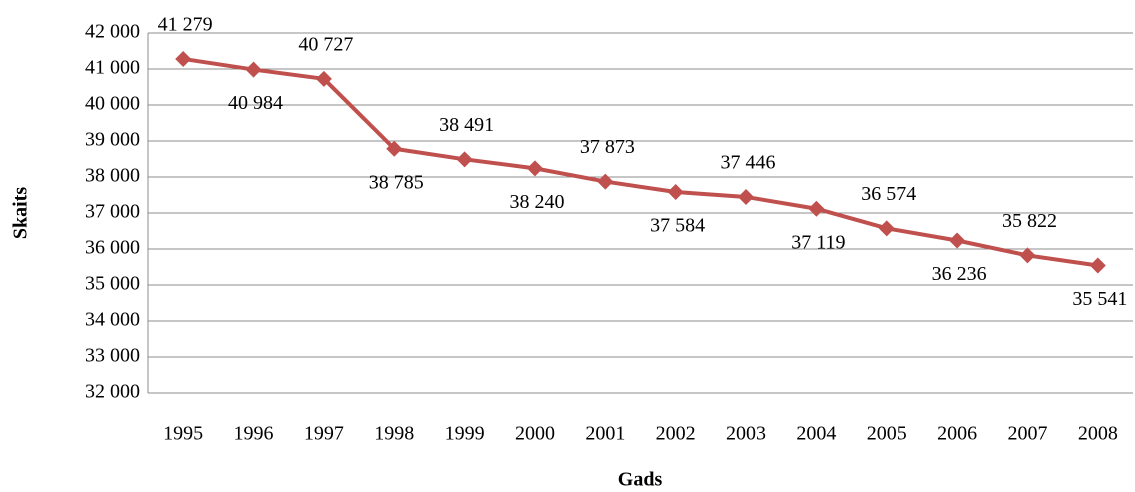 This screenshot has width=1135, height=492. I want to click on y-tick-label: 37 000, so click(112, 212).